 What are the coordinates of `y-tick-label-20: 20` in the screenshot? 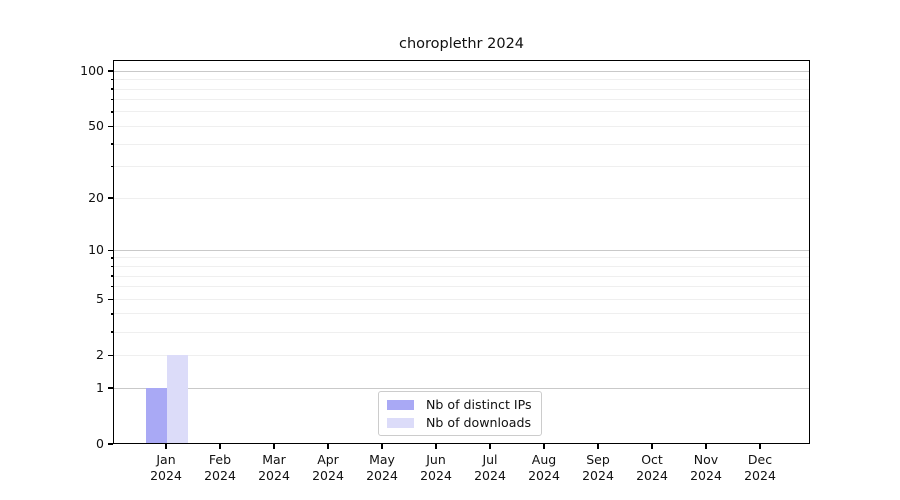 It's located at (96, 198).